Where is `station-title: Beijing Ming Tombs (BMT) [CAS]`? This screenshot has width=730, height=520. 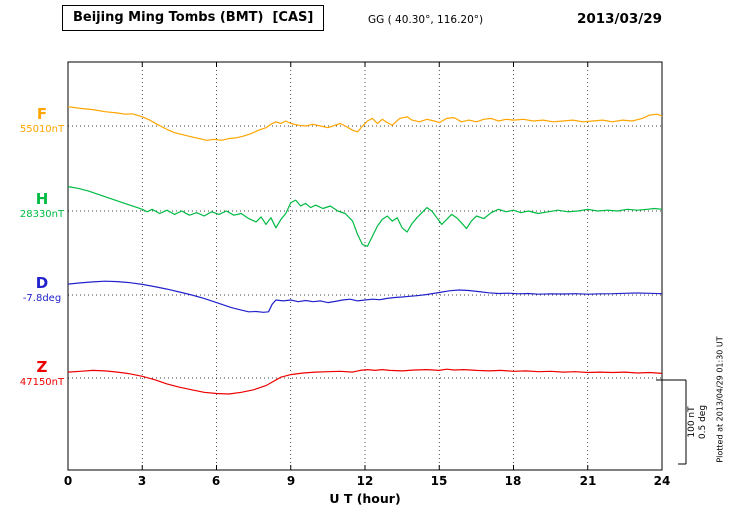 station-title: Beijing Ming Tombs (BMT) [CAS] is located at coordinates (193, 18).